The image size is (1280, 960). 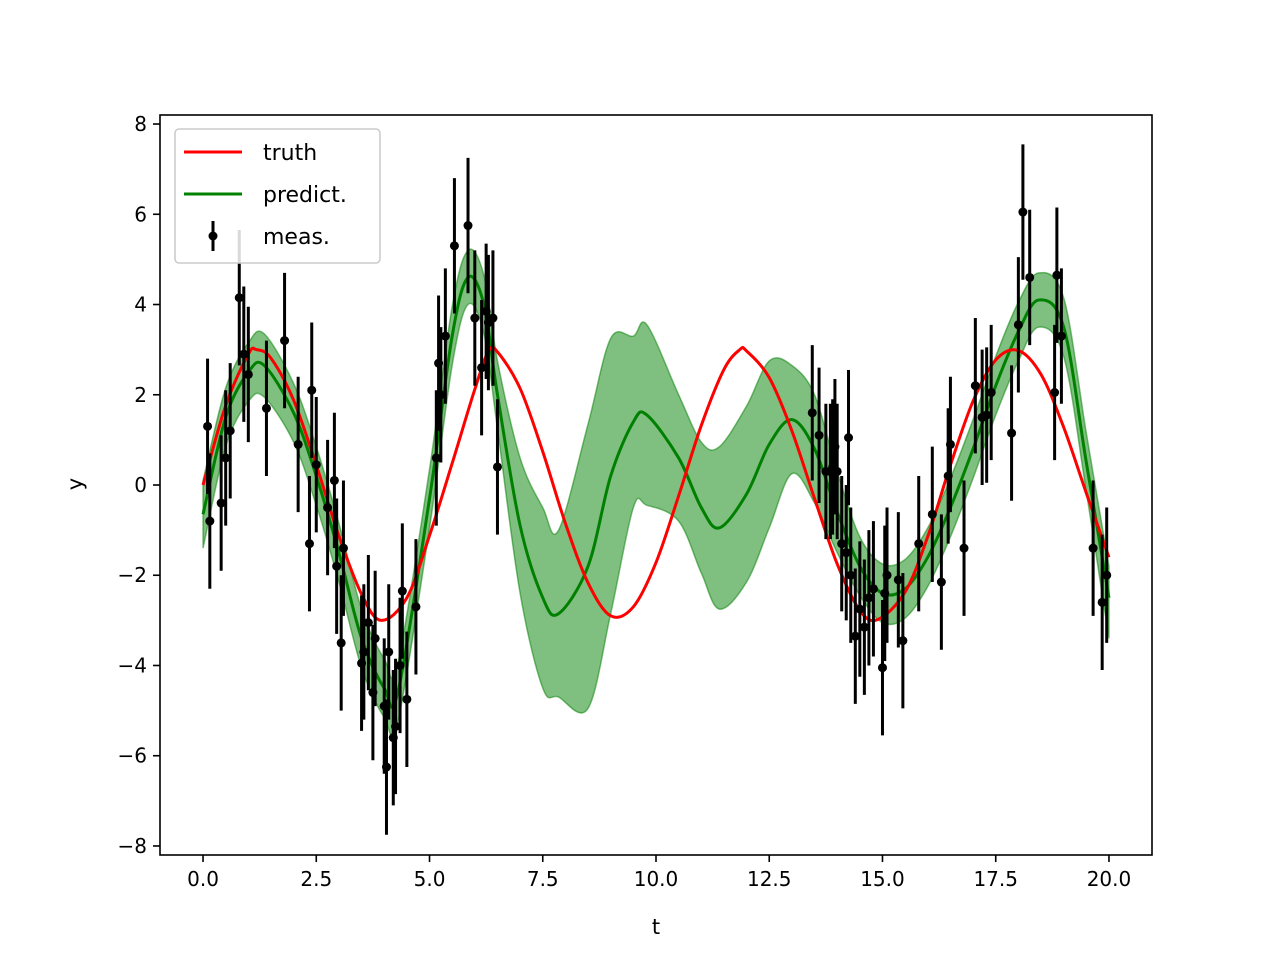 What do you see at coordinates (656, 879) in the screenshot?
I see `x-tick-label: 10.0` at bounding box center [656, 879].